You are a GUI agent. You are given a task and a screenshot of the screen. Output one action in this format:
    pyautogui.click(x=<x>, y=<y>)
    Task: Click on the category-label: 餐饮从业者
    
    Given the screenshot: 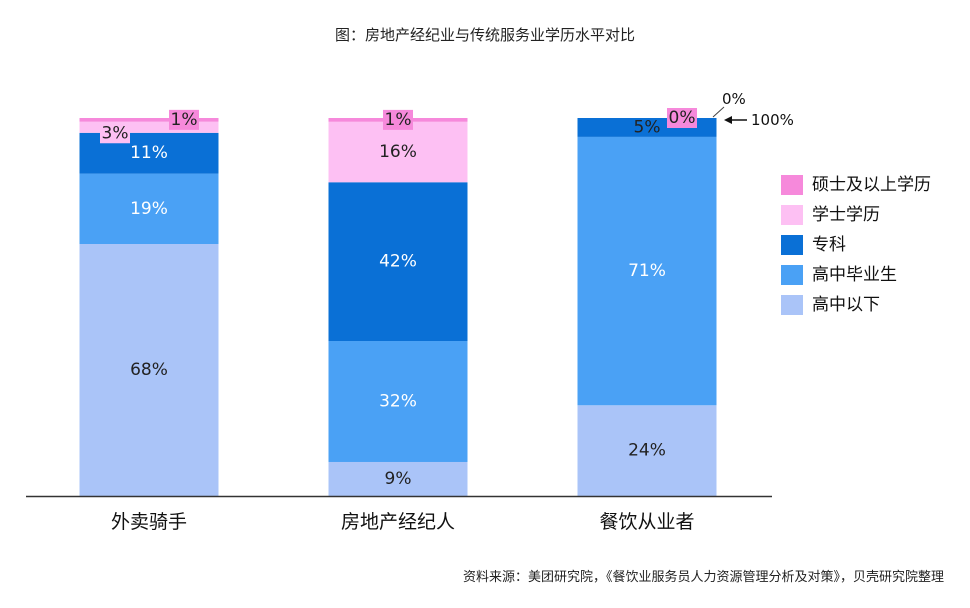 What is the action you would take?
    pyautogui.click(x=646, y=522)
    